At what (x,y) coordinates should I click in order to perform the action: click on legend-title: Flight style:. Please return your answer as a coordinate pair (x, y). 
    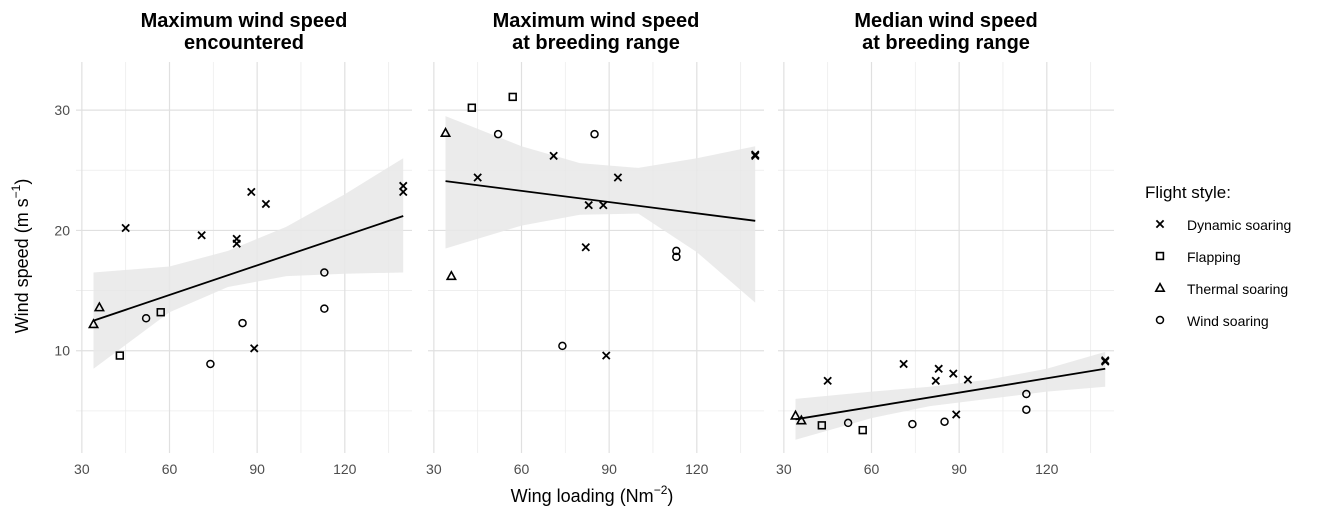
    Looking at the image, I should click on (1188, 192).